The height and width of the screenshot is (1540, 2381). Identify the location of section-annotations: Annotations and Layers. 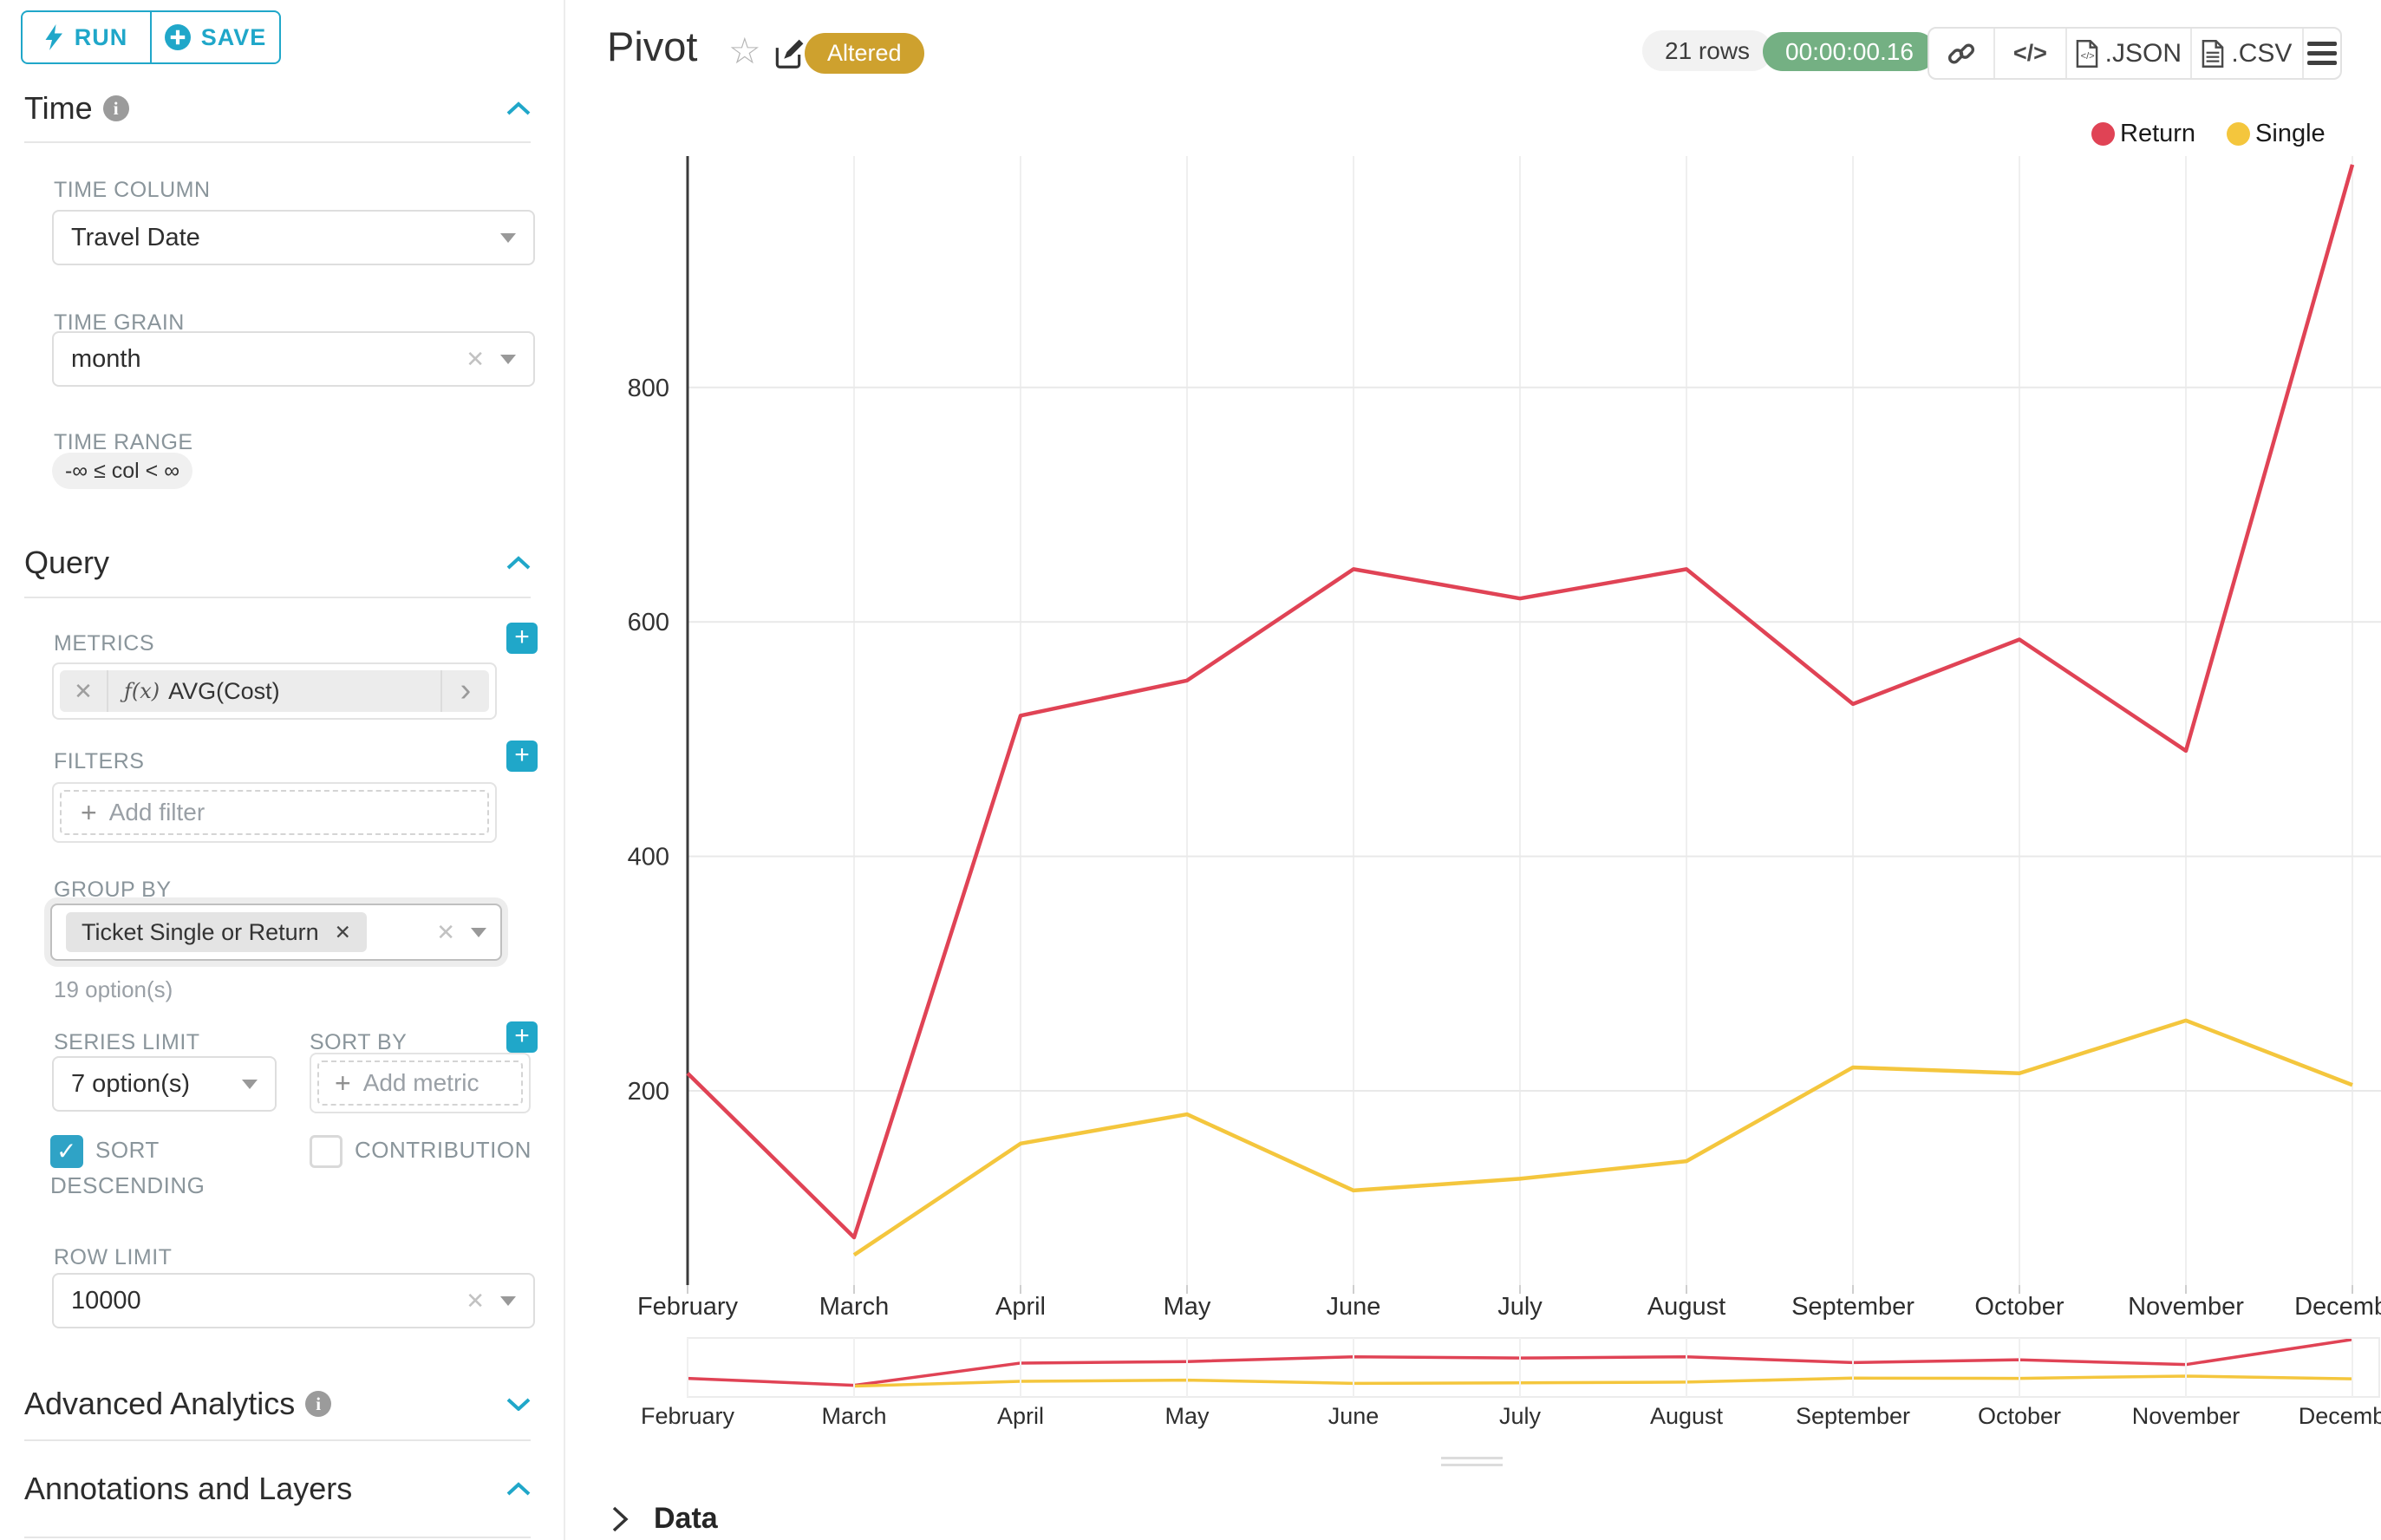
(278, 1489).